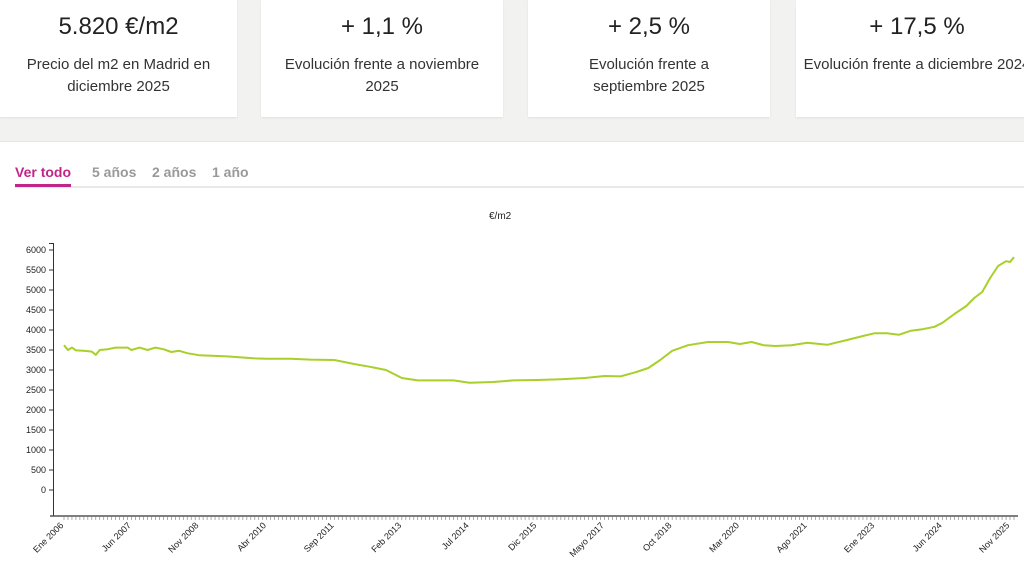  I want to click on card-value: + 1,1 %, so click(382, 26).